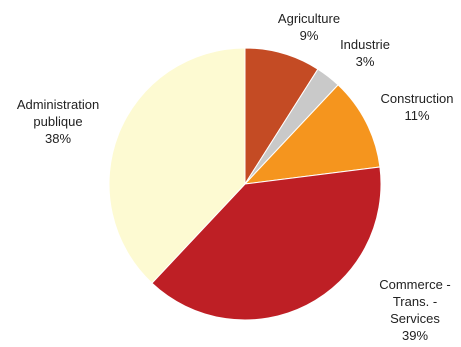 The height and width of the screenshot is (347, 461). What do you see at coordinates (309, 27) in the screenshot?
I see `slice-label-agriculture: Agriculture 9%` at bounding box center [309, 27].